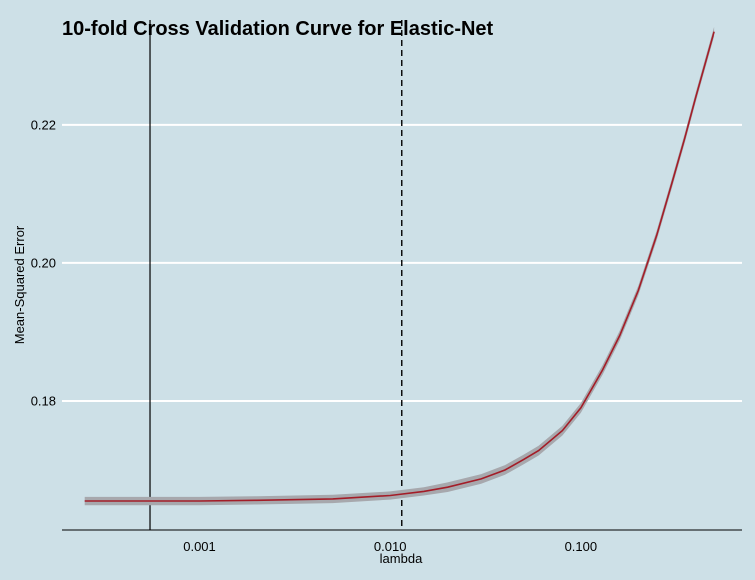 Image resolution: width=755 pixels, height=580 pixels. I want to click on x-tick-label: 0.010, so click(390, 546).